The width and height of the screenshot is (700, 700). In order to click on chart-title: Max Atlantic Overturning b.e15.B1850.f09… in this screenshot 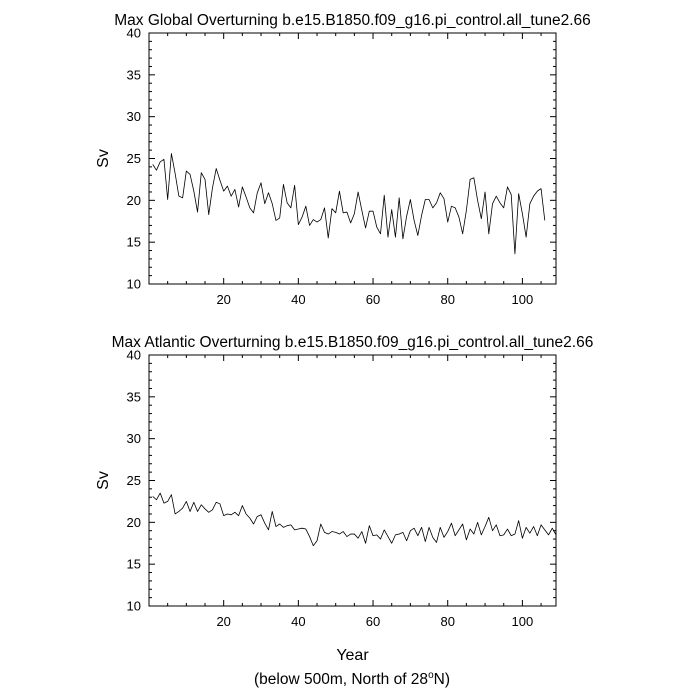, I will do `click(353, 342)`.